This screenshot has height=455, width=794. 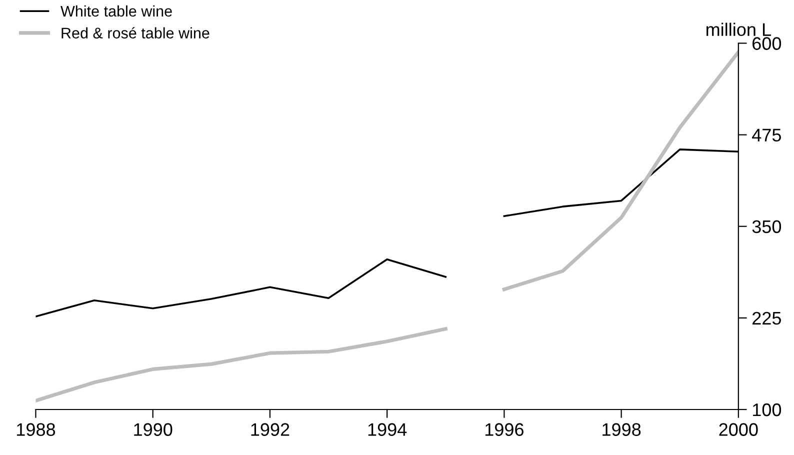 I want to click on x-tick-label: 1994, so click(x=387, y=429).